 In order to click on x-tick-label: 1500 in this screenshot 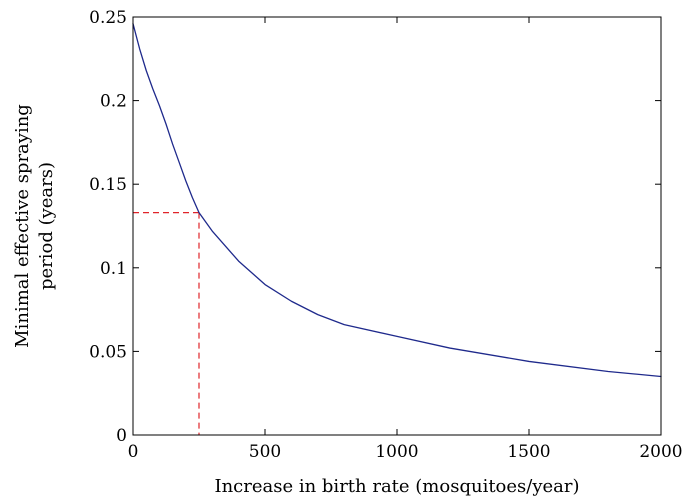, I will do `click(528, 452)`.